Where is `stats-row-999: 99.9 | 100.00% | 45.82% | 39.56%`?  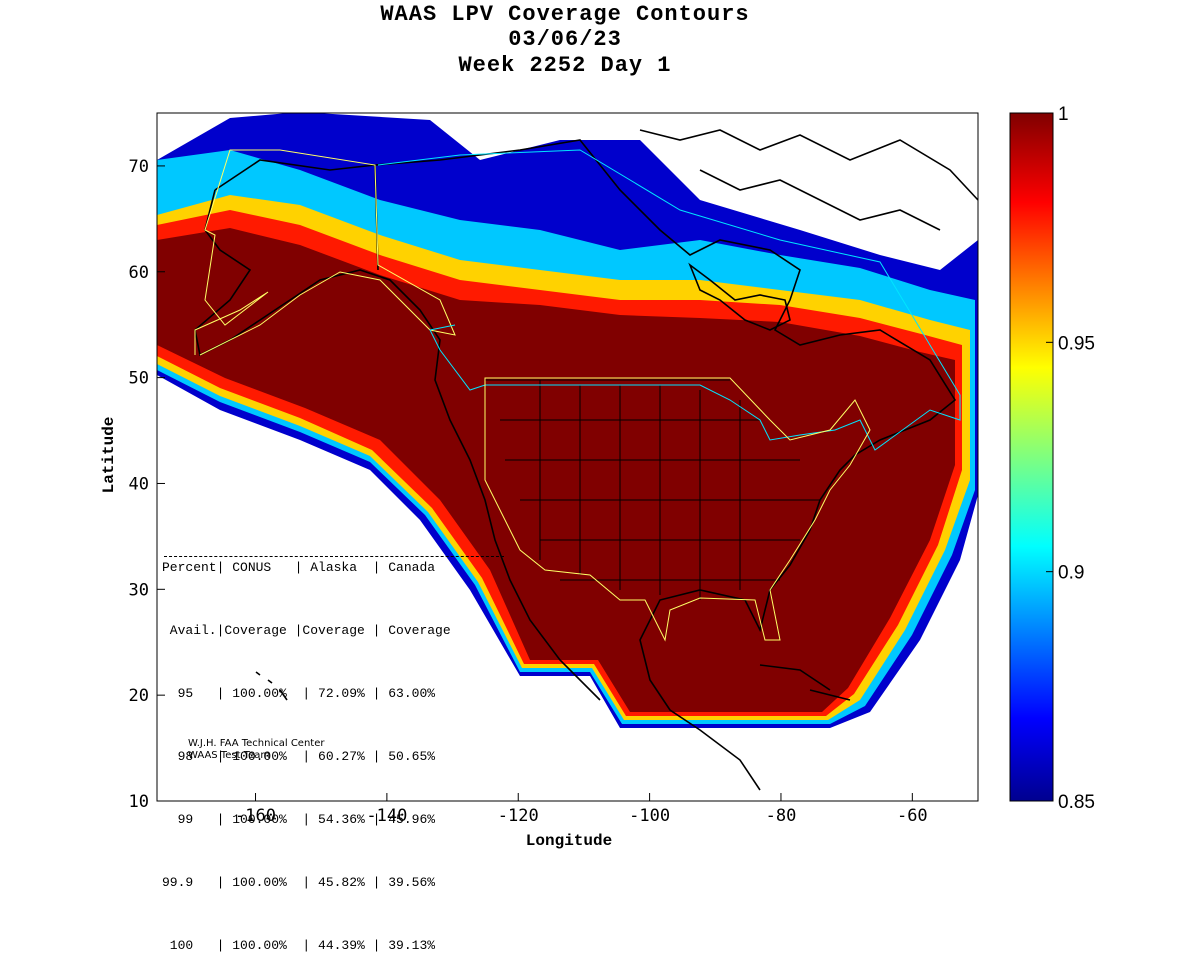
stats-row-999: 99.9 | 100.00% | 45.82% | 39.56% is located at coordinates (299, 882).